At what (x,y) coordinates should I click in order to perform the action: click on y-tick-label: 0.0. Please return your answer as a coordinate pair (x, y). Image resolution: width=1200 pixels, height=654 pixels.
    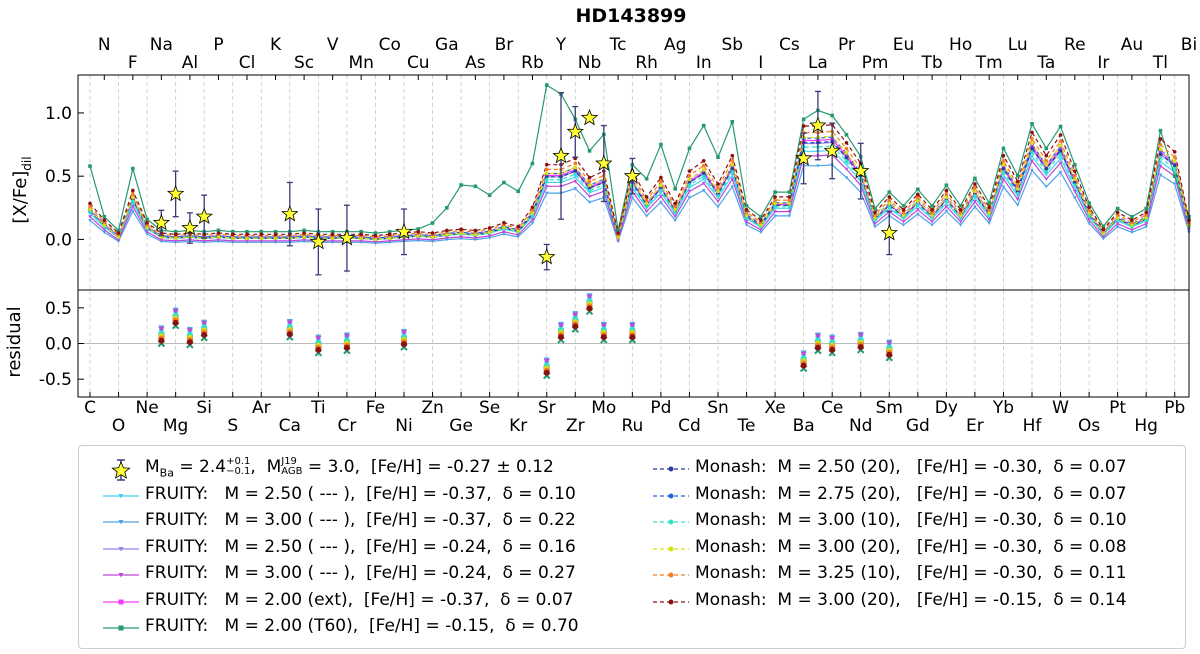
    Looking at the image, I should click on (58, 240).